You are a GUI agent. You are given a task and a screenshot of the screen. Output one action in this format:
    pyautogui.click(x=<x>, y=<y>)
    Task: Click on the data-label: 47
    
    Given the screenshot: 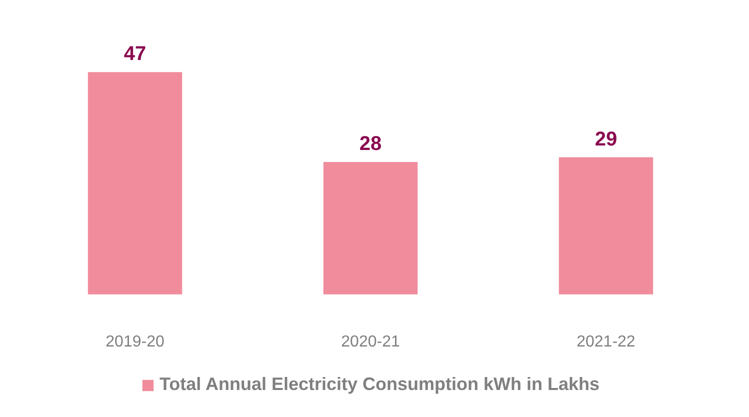 What is the action you would take?
    pyautogui.click(x=135, y=54)
    